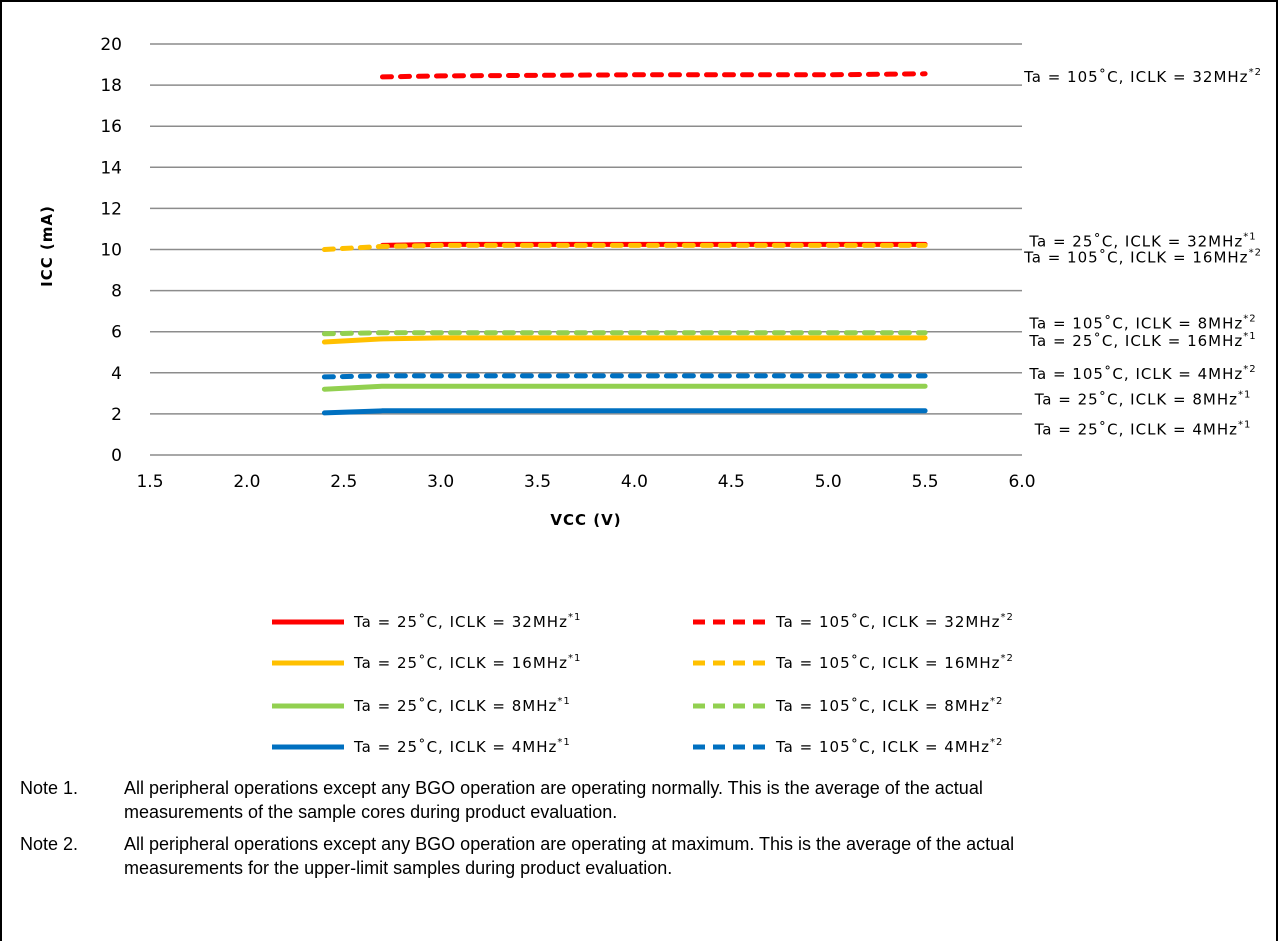 Image resolution: width=1280 pixels, height=943 pixels. What do you see at coordinates (343, 482) in the screenshot?
I see `x-tick-label: 2.5` at bounding box center [343, 482].